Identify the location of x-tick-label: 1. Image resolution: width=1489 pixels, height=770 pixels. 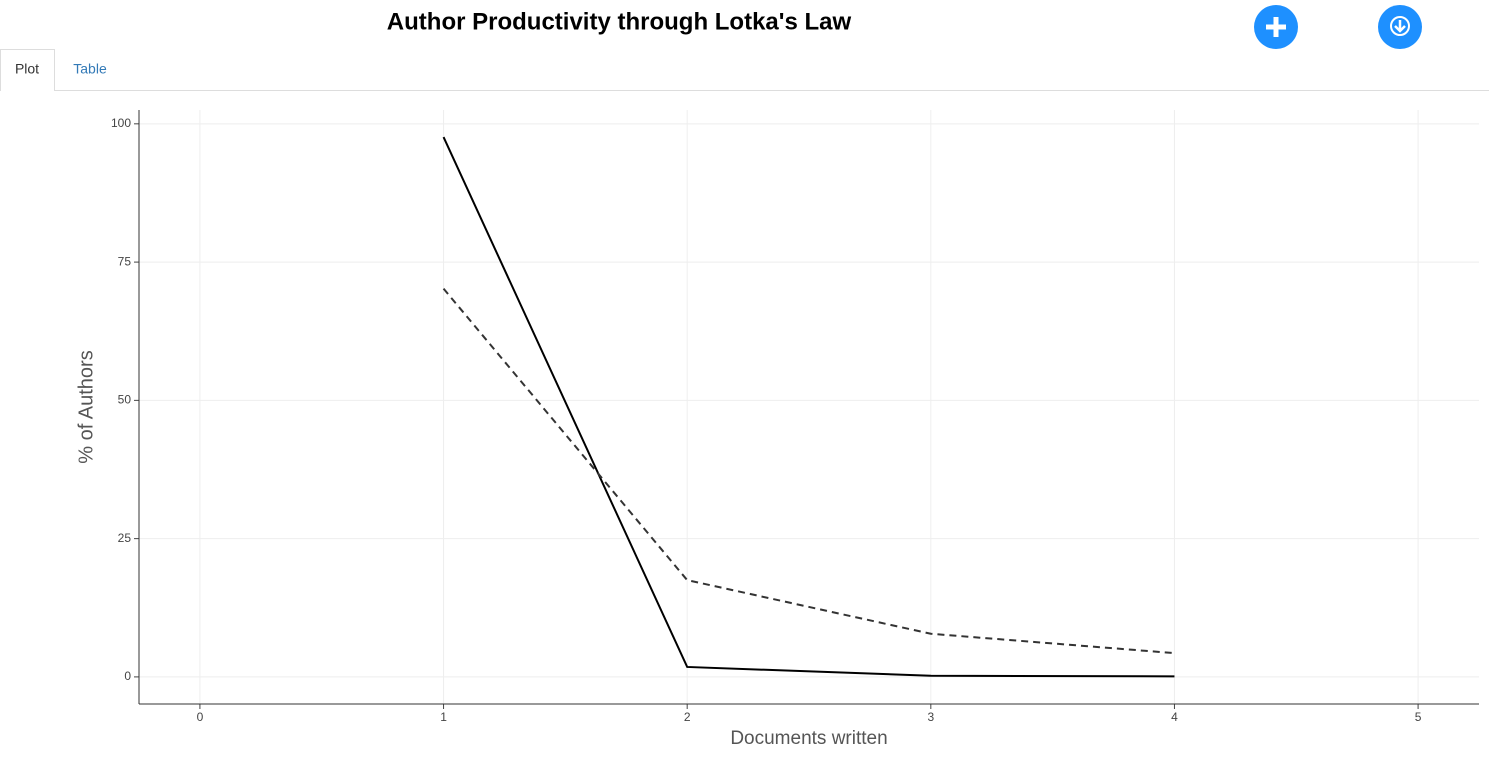
(443, 717).